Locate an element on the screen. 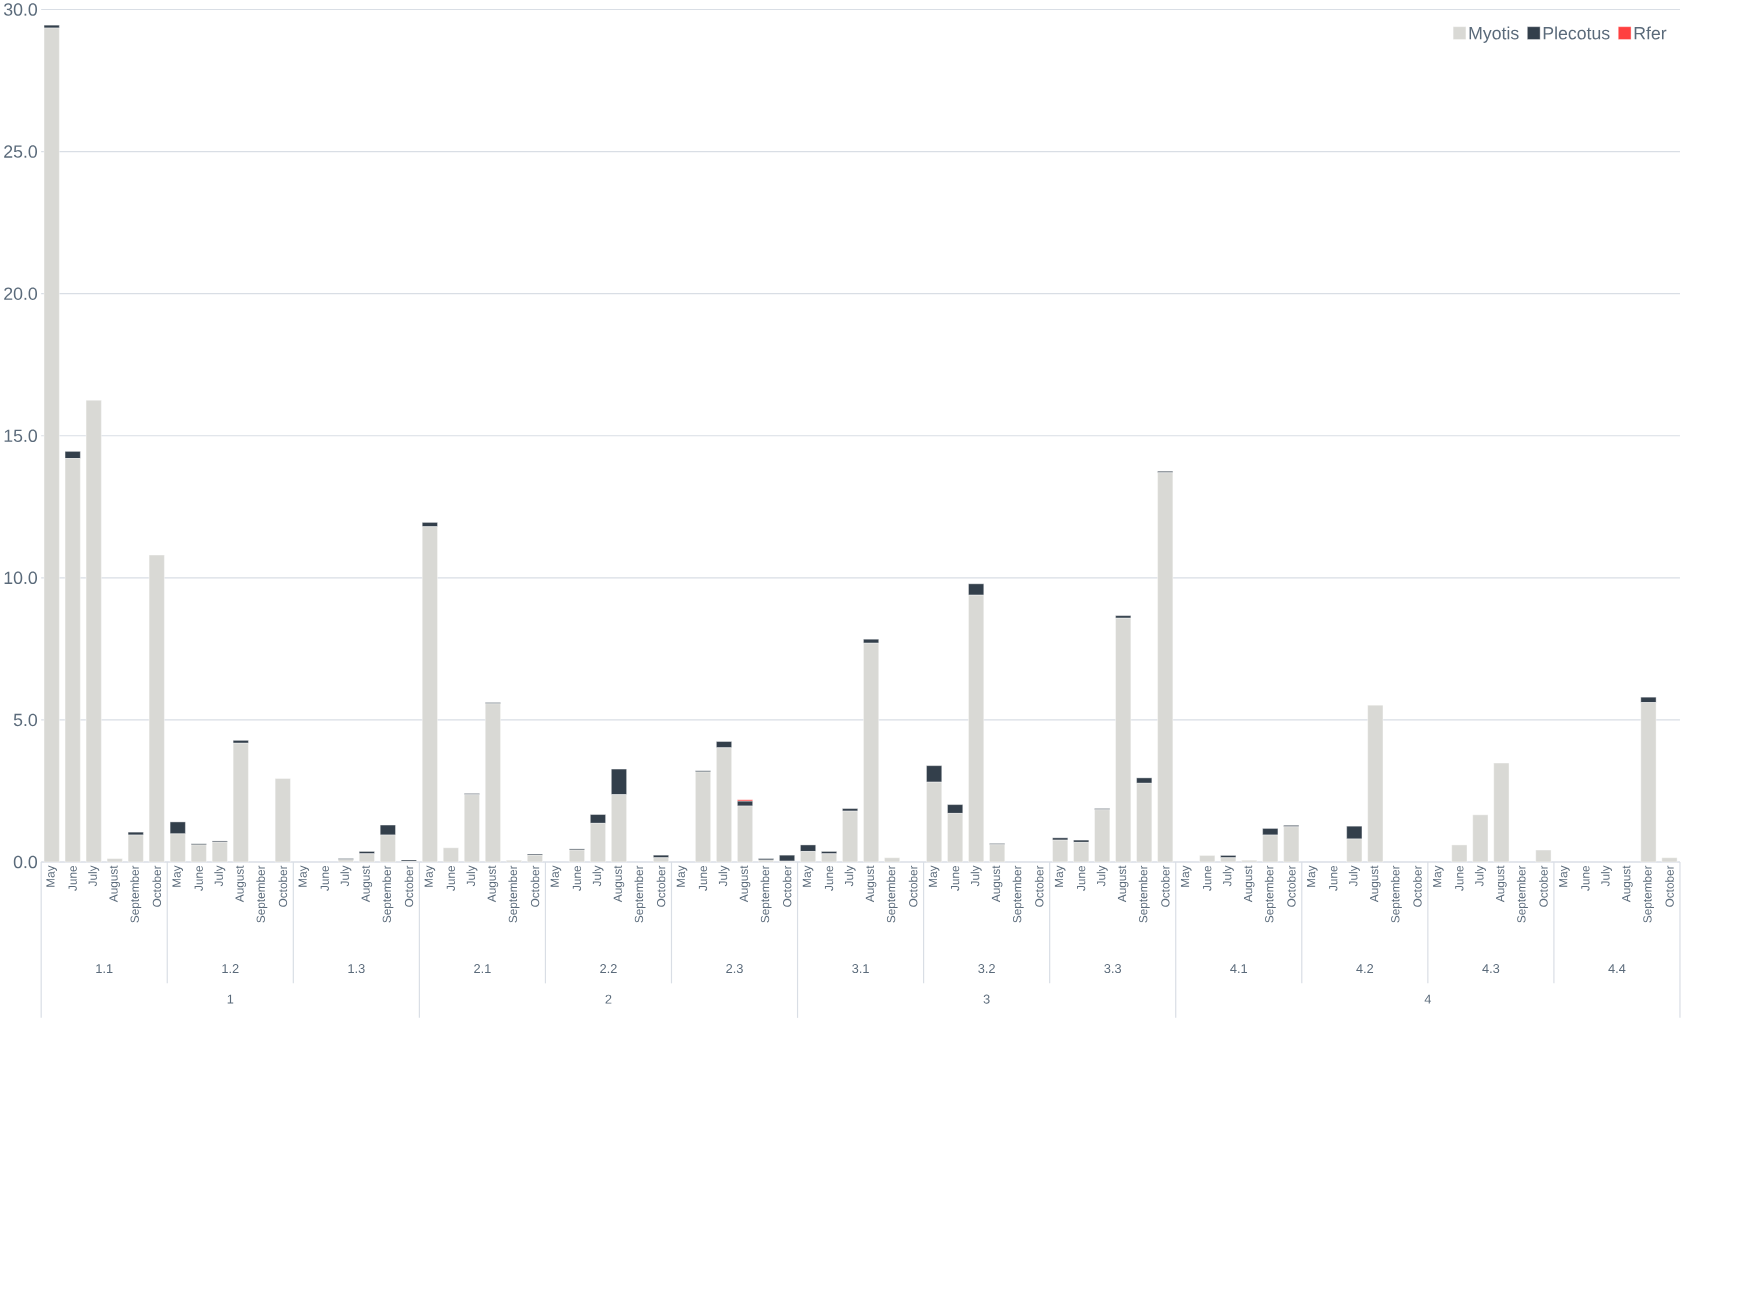  text: 3.2 is located at coordinates (986, 969).